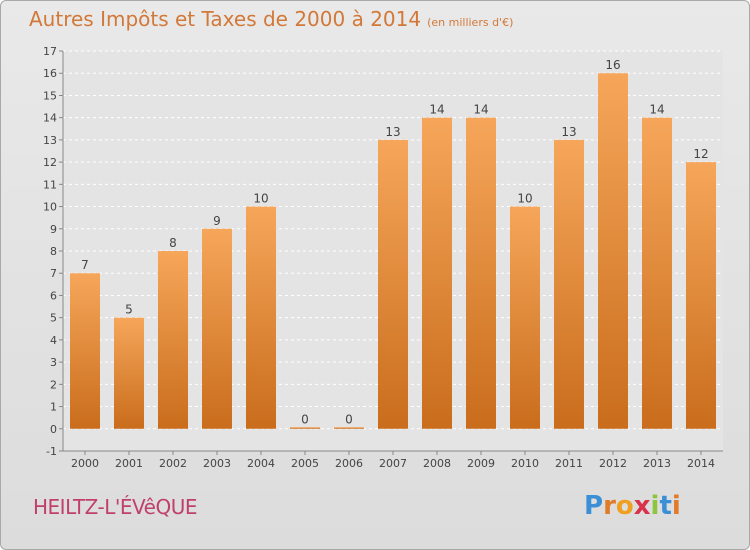 The image size is (750, 550). What do you see at coordinates (613, 463) in the screenshot?
I see `x-tick-label: 2012` at bounding box center [613, 463].